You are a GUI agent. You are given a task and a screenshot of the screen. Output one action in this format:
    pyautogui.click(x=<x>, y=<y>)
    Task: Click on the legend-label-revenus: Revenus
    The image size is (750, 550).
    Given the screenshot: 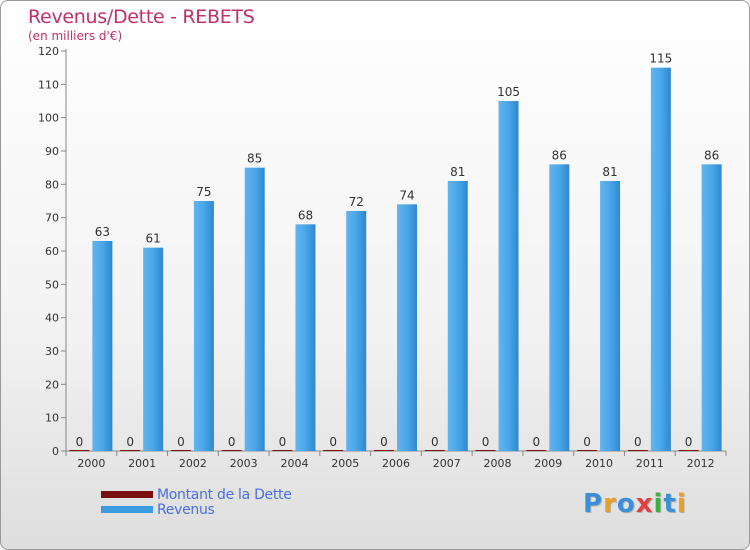 What is the action you would take?
    pyautogui.click(x=186, y=509)
    